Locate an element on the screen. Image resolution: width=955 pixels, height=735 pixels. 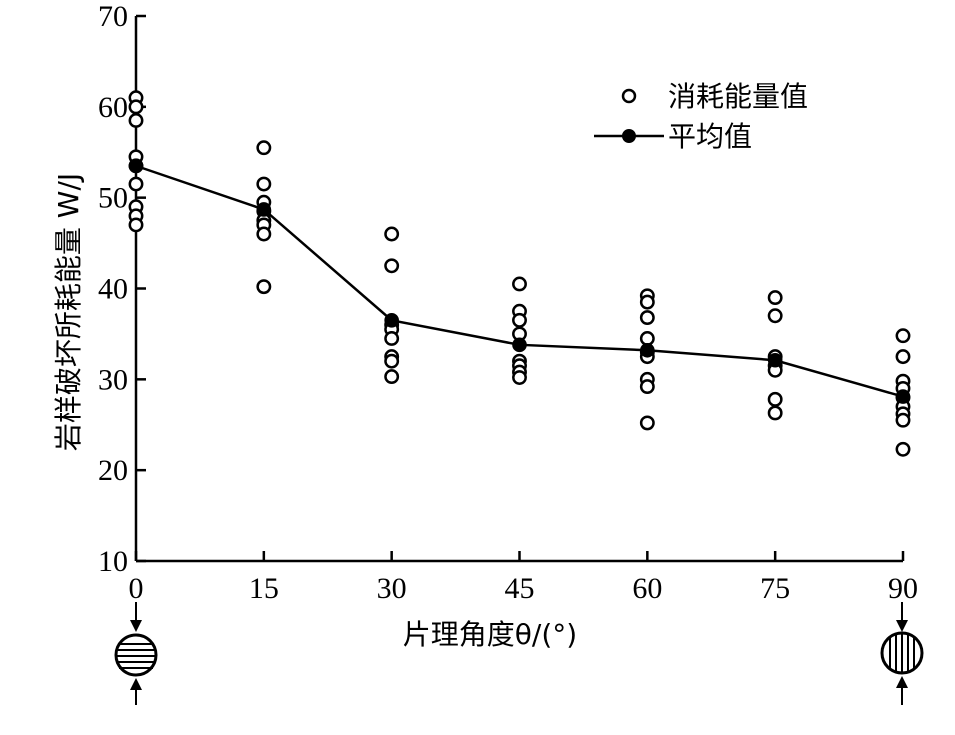
x-tick-label: 30 is located at coordinates (392, 588).